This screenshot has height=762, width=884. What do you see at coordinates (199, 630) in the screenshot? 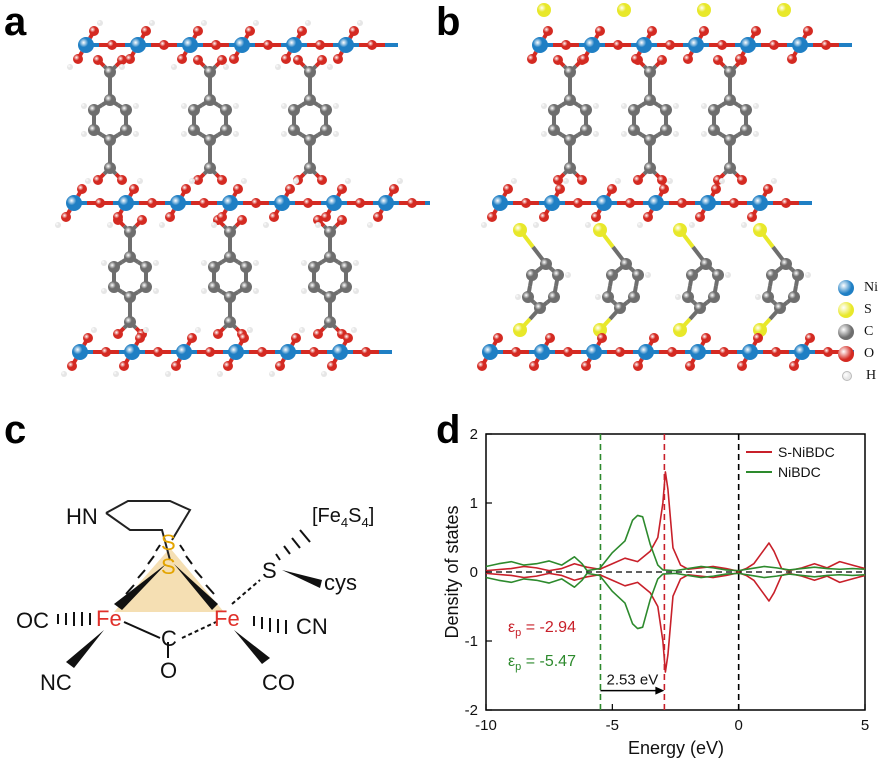
I see `bridging-co-bond-right` at bounding box center [199, 630].